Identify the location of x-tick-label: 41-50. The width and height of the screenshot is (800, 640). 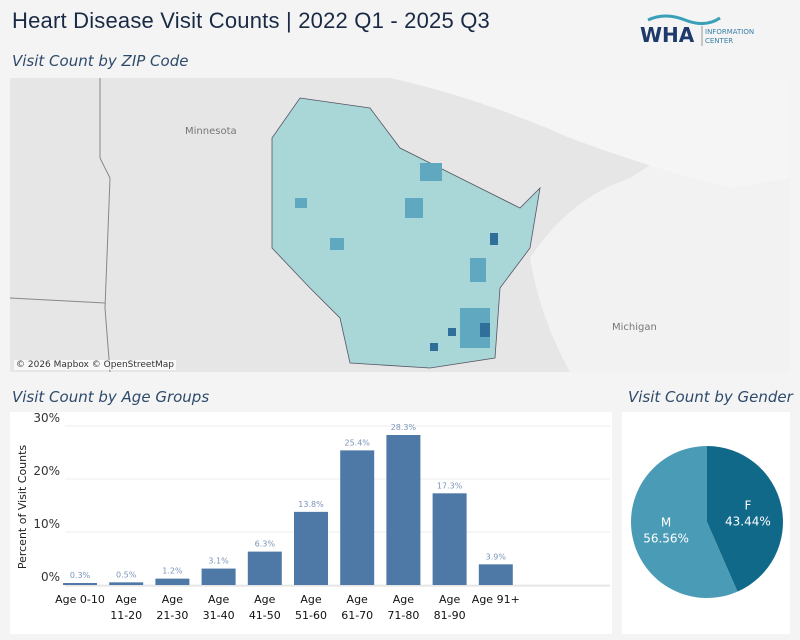
(265, 615).